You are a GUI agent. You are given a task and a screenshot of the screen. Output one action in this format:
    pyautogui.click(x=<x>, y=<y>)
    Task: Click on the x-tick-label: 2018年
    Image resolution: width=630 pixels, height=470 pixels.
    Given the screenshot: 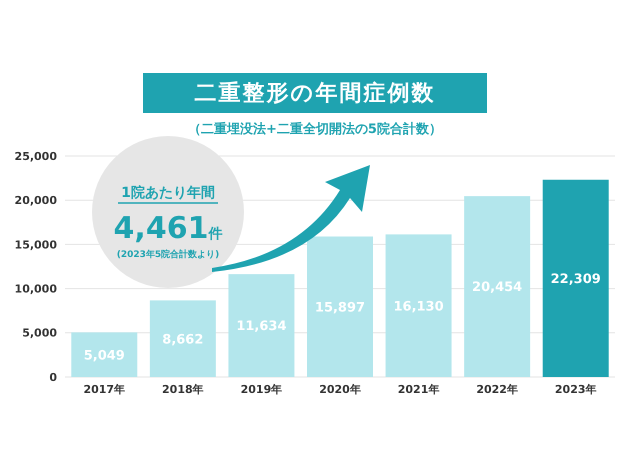 What is the action you would take?
    pyautogui.click(x=183, y=389)
    